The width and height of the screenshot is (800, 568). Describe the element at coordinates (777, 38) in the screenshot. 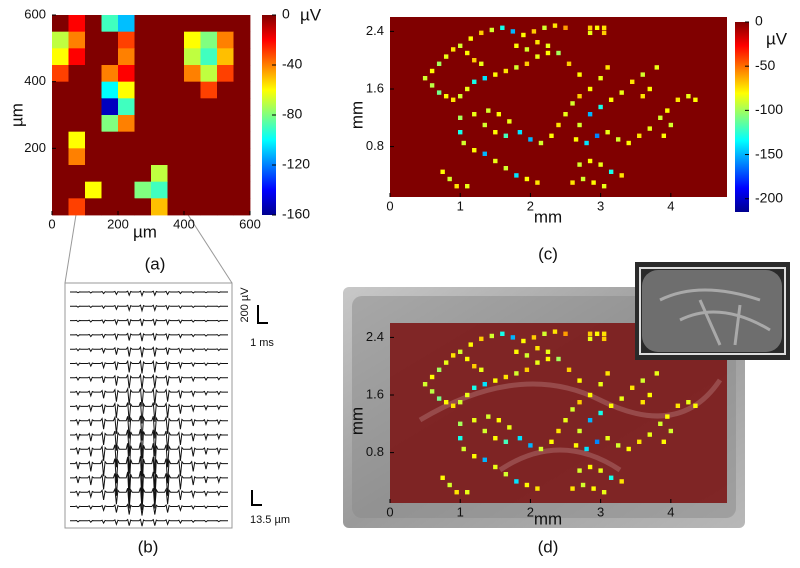

I see `colorbar-label: µV` at that location.